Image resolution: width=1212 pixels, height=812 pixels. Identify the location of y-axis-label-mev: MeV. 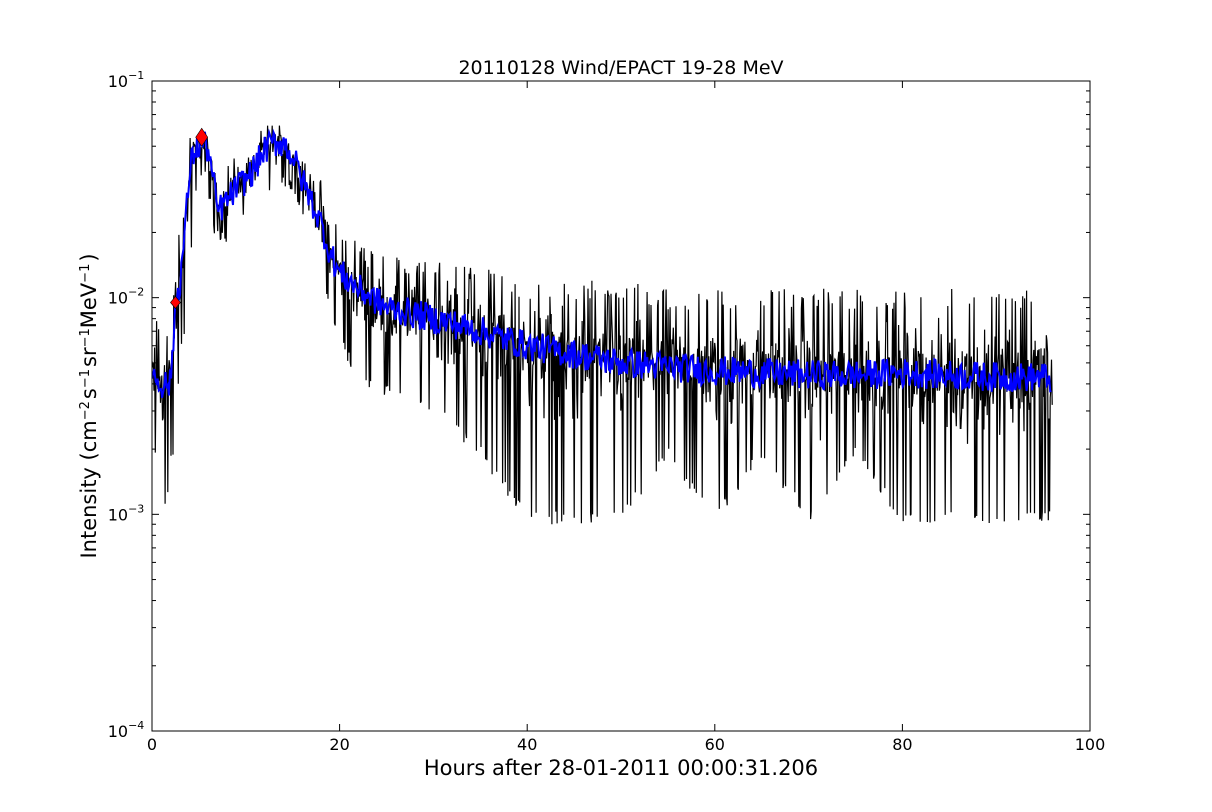
(89, 305).